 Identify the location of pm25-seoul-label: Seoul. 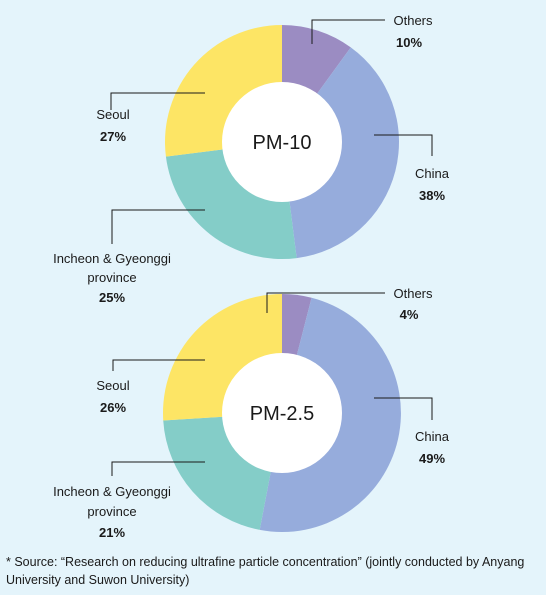
(112, 385).